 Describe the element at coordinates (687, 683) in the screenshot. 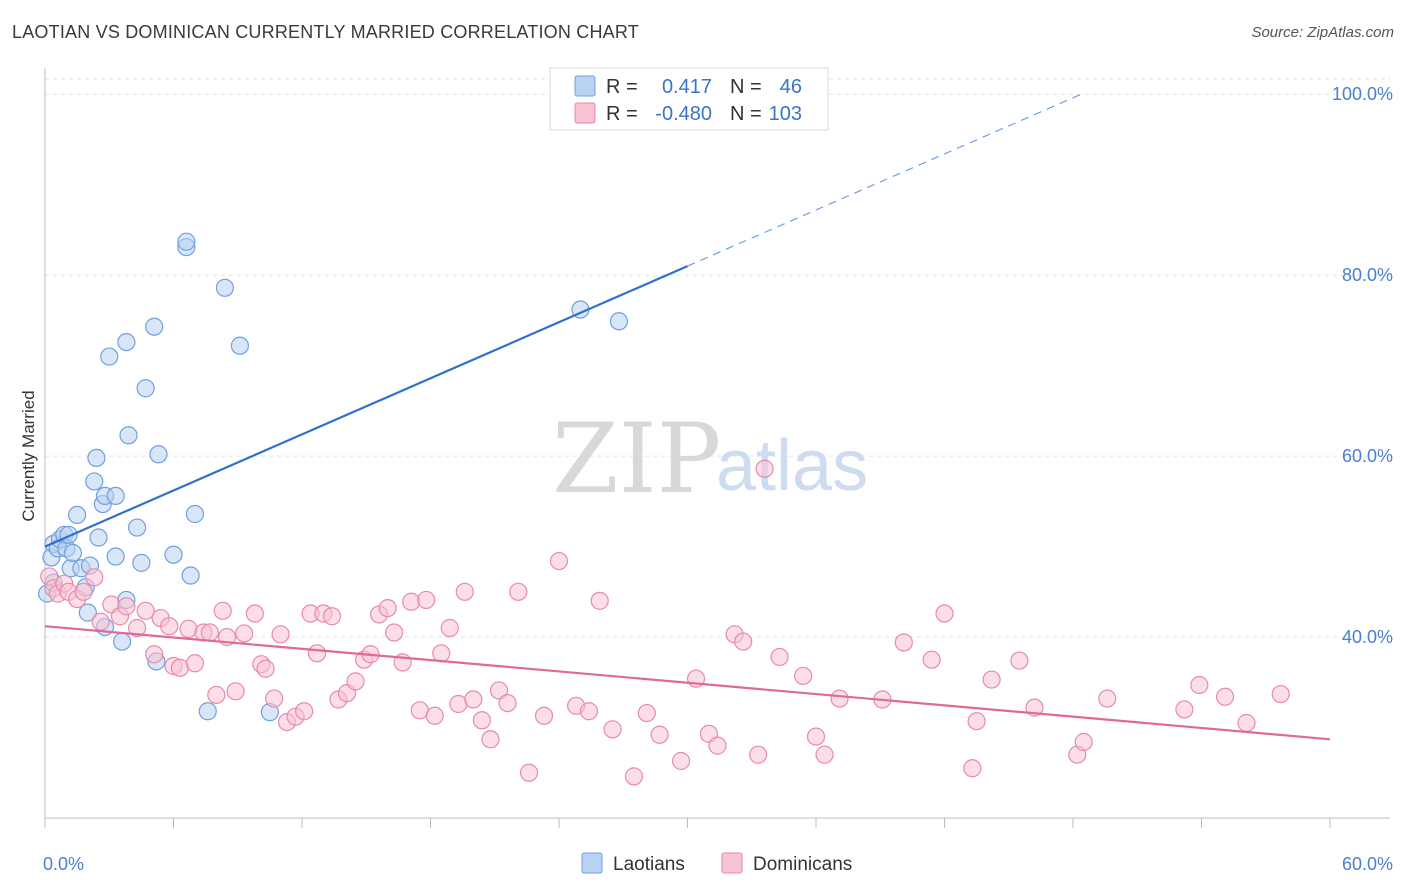

I see `dominican-trend-line` at that location.